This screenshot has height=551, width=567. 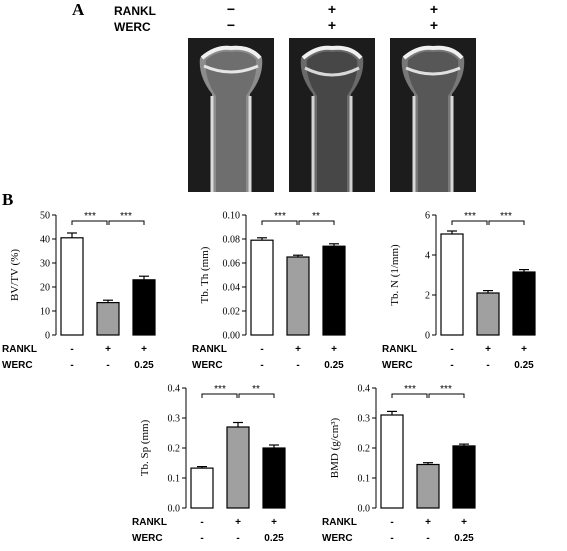 What do you see at coordinates (15, 275) in the screenshot?
I see `y-axis-title: BV/TV (%)` at bounding box center [15, 275].